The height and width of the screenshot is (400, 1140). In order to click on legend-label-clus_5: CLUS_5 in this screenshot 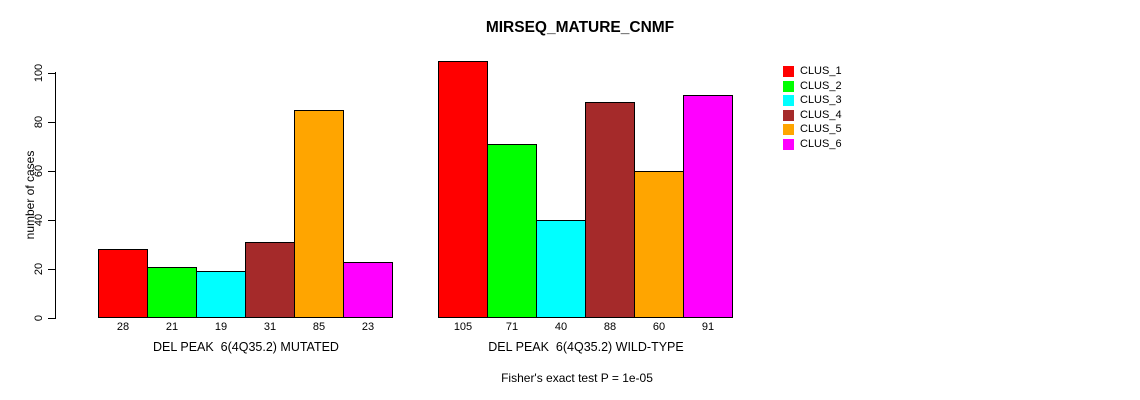, I will do `click(821, 129)`.